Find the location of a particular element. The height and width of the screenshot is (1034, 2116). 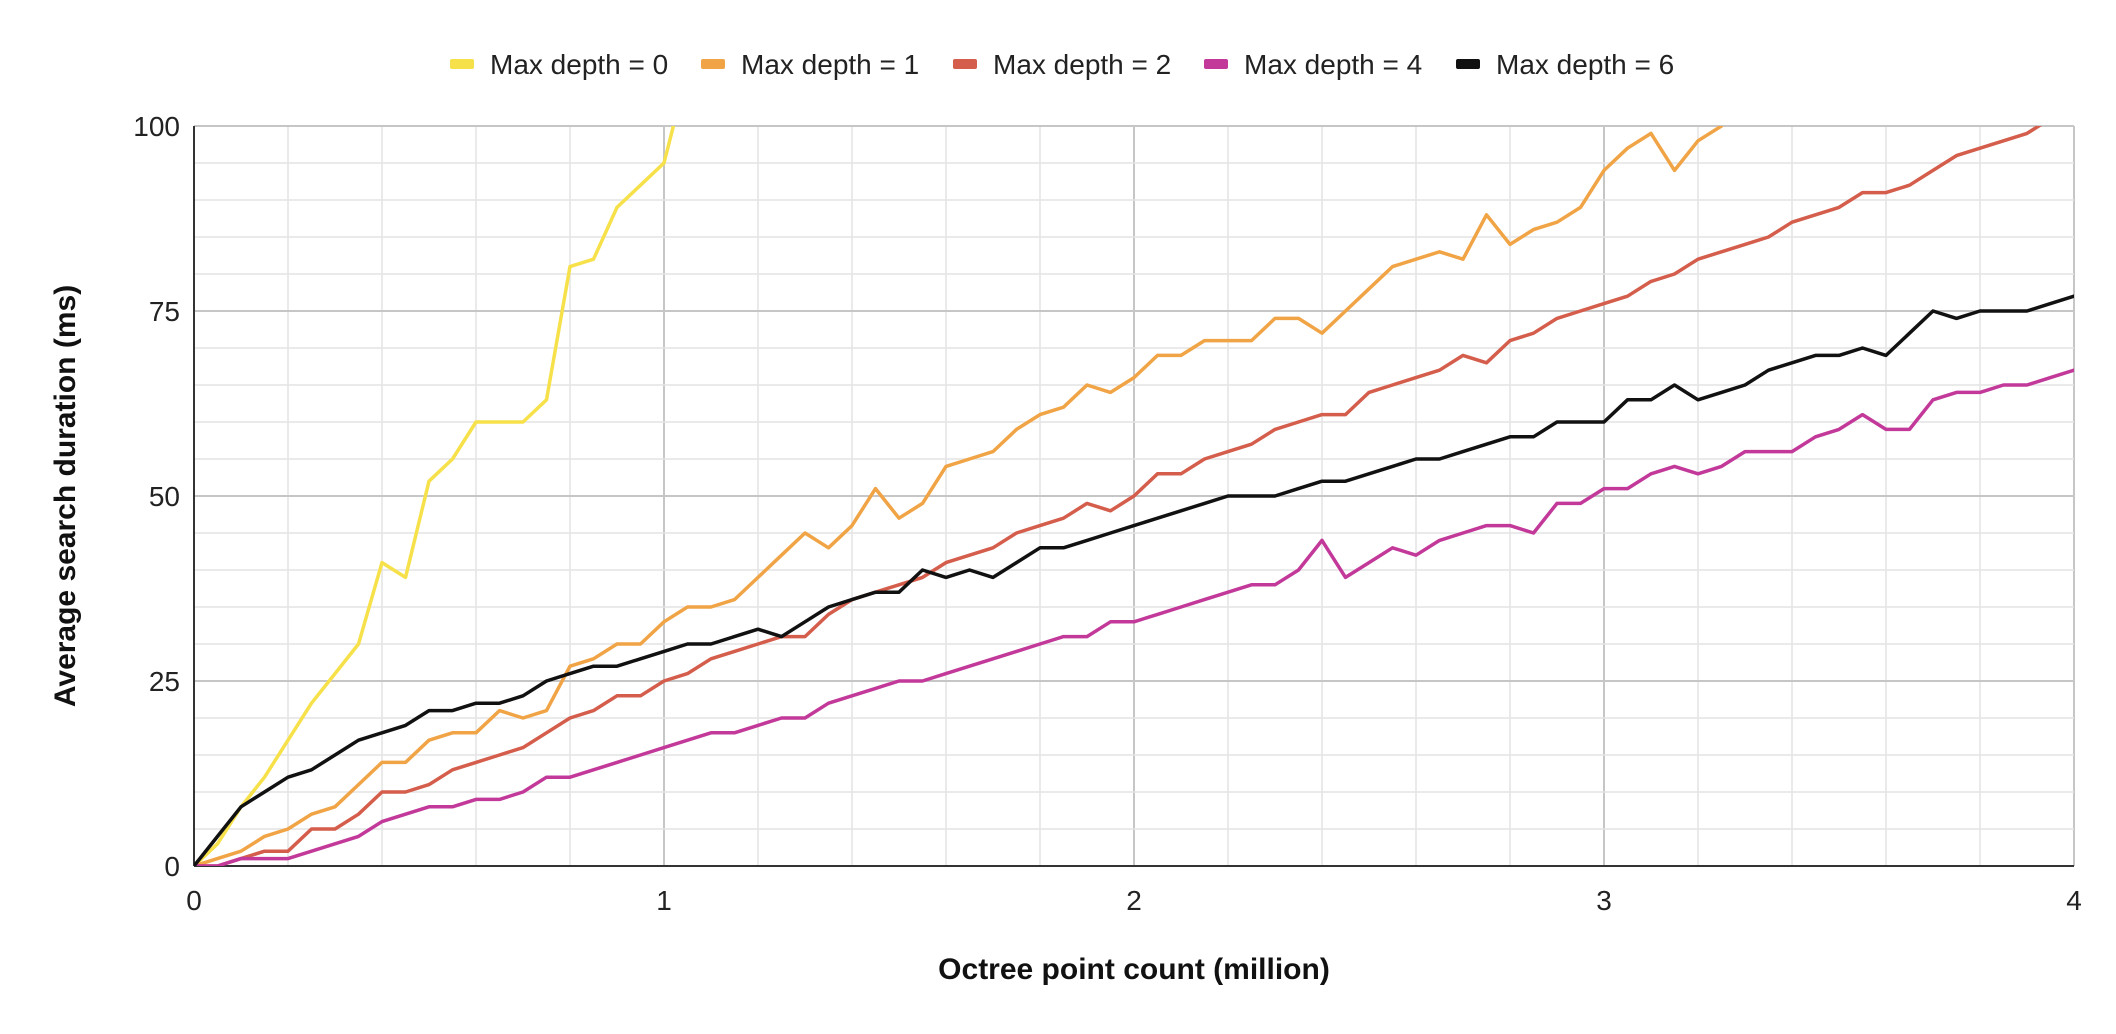

legend-item-3: Max depth = 2 is located at coordinates (1062, 64).